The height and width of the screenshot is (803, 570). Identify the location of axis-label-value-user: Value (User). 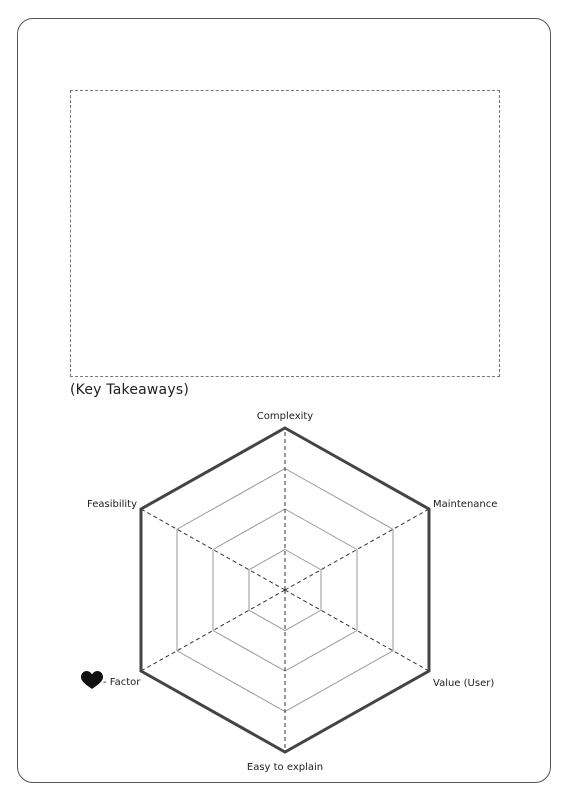
(463, 683).